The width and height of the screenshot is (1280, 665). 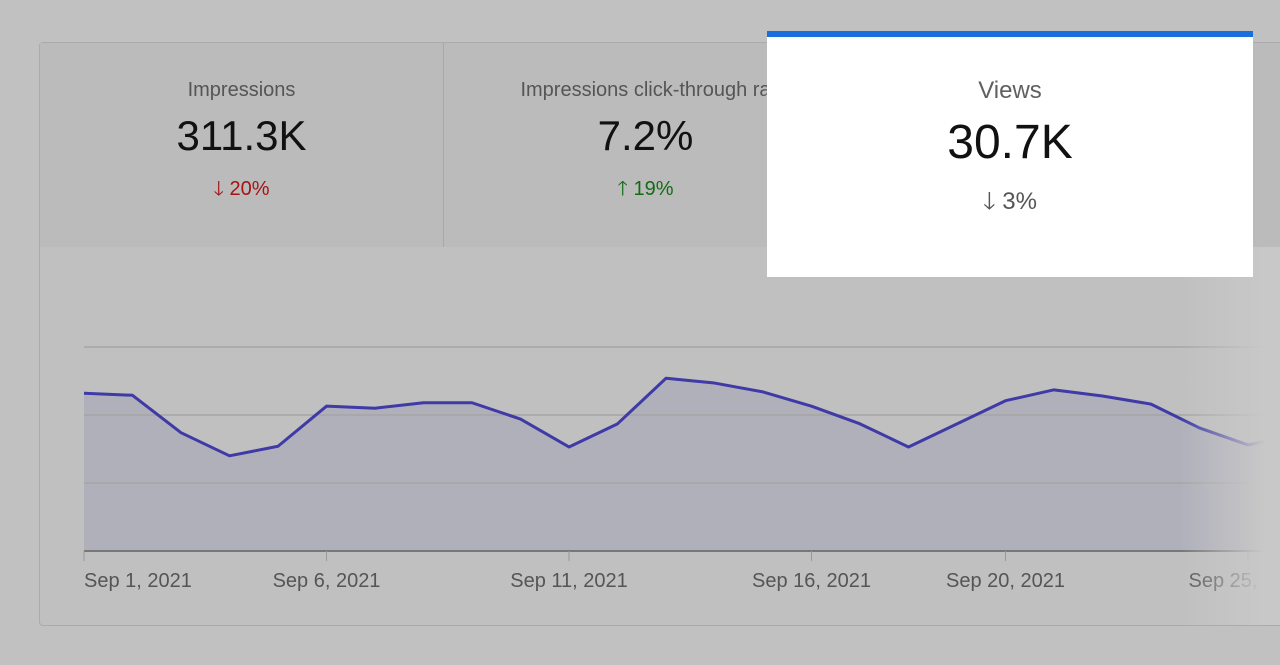 What do you see at coordinates (811, 581) in the screenshot?
I see `x-tick-label: Sep 16, 2021` at bounding box center [811, 581].